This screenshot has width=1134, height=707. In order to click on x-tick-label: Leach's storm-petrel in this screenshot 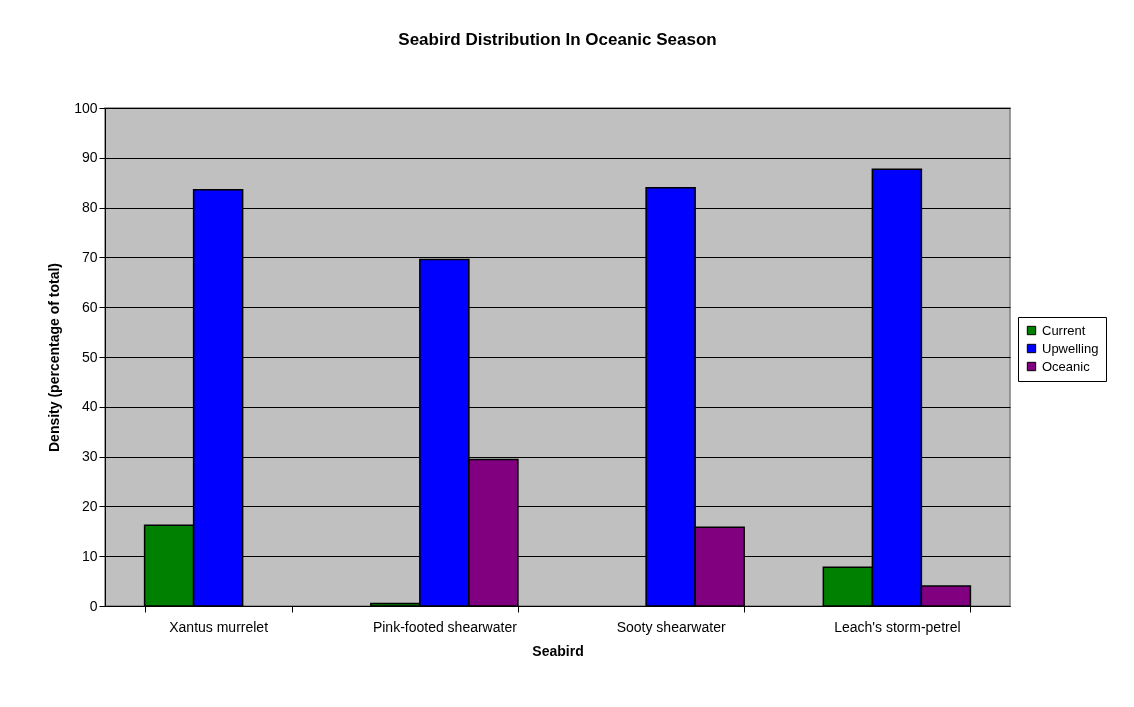, I will do `click(897, 626)`.